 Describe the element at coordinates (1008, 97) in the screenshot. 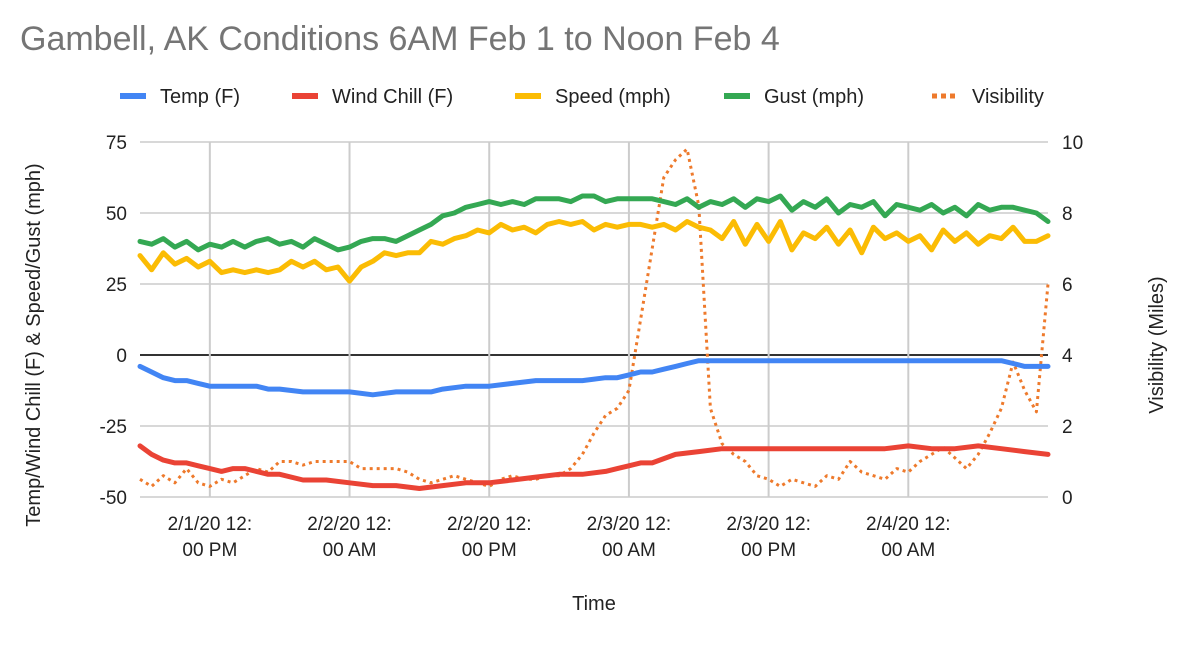

I see `legend-label: Visibility` at that location.